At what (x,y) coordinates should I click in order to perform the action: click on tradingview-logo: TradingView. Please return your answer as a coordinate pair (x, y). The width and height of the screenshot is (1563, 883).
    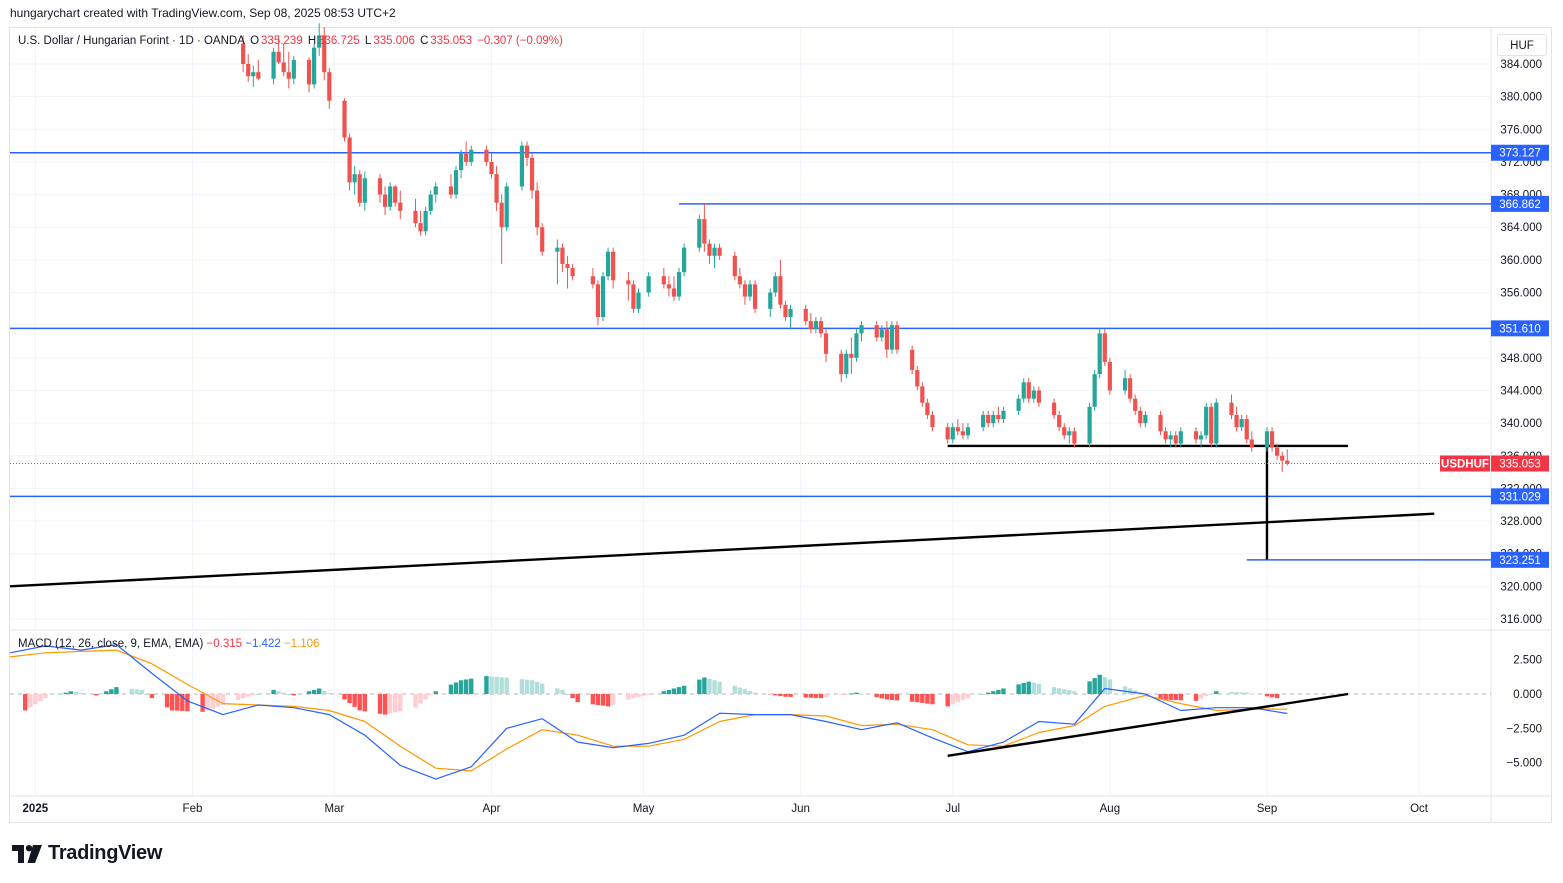
    Looking at the image, I should click on (87, 853).